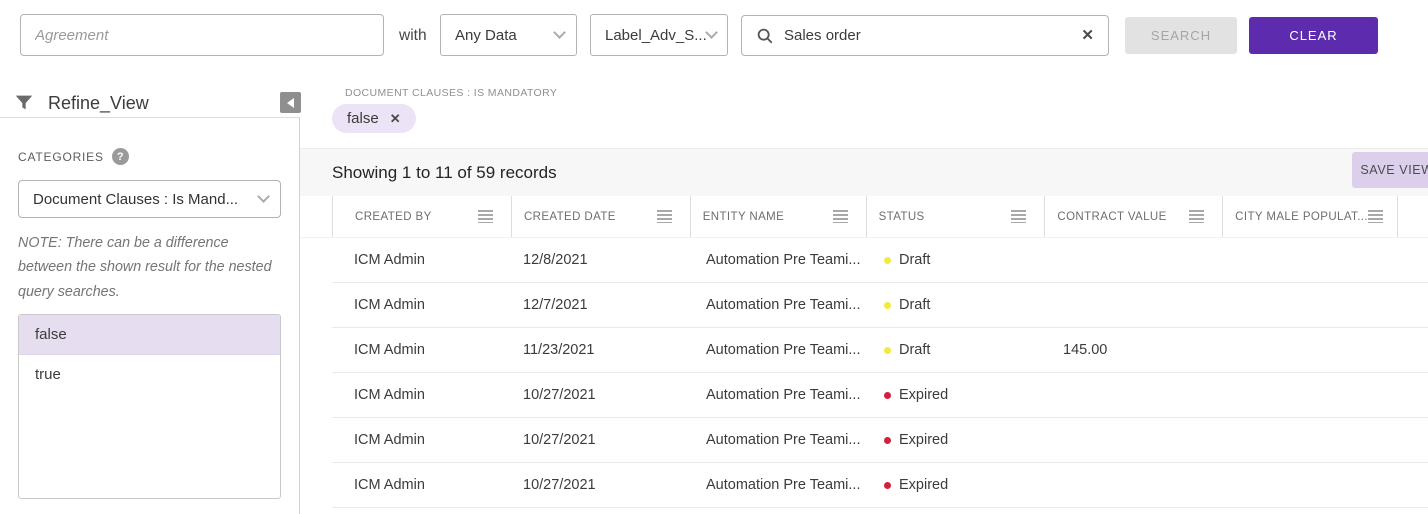 This screenshot has width=1428, height=514. What do you see at coordinates (363, 118) in the screenshot?
I see `filter-chip-label: false` at bounding box center [363, 118].